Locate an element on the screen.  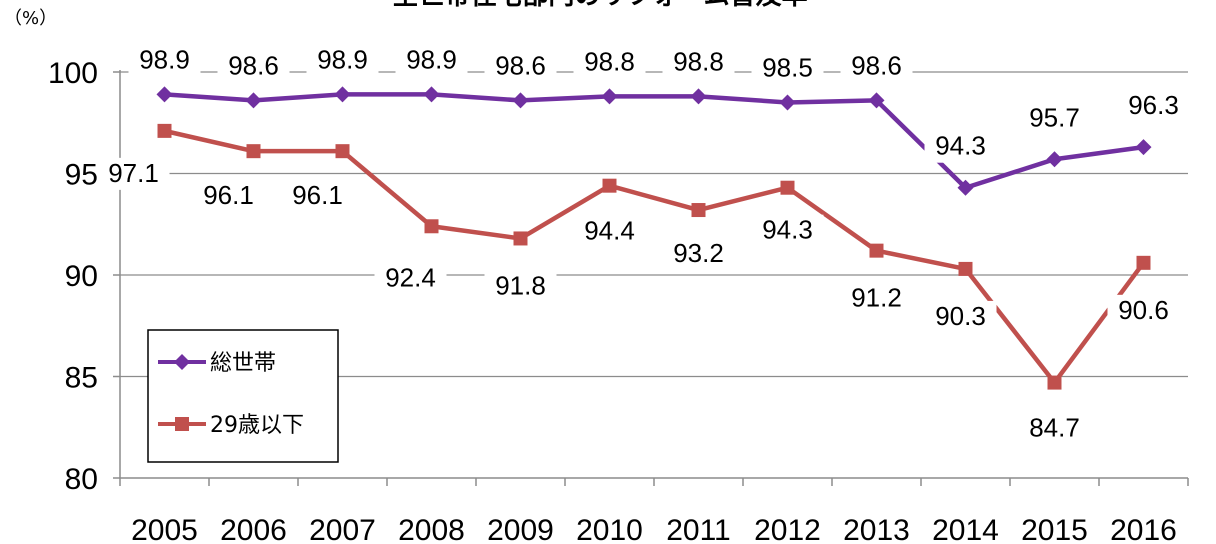
data-label: 93.2 is located at coordinates (698, 253).